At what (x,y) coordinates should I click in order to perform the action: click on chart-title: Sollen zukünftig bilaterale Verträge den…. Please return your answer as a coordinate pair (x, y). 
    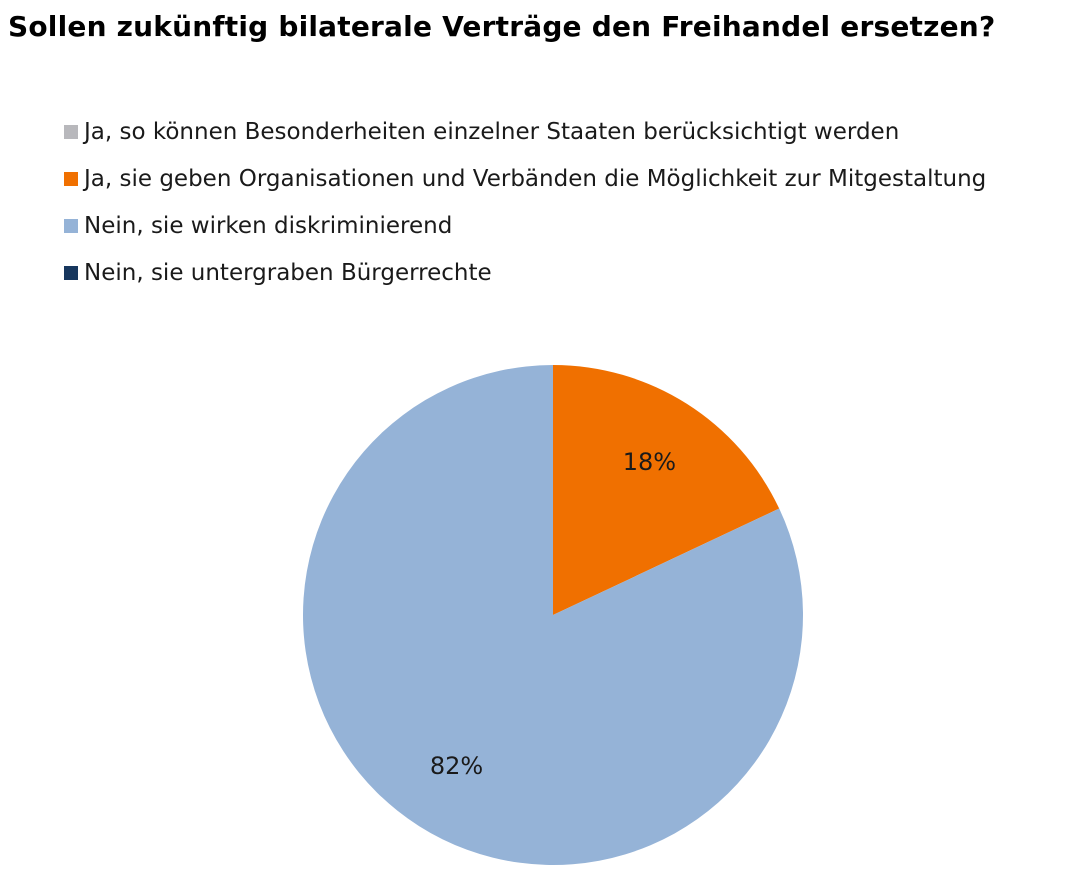
    Looking at the image, I should click on (502, 26).